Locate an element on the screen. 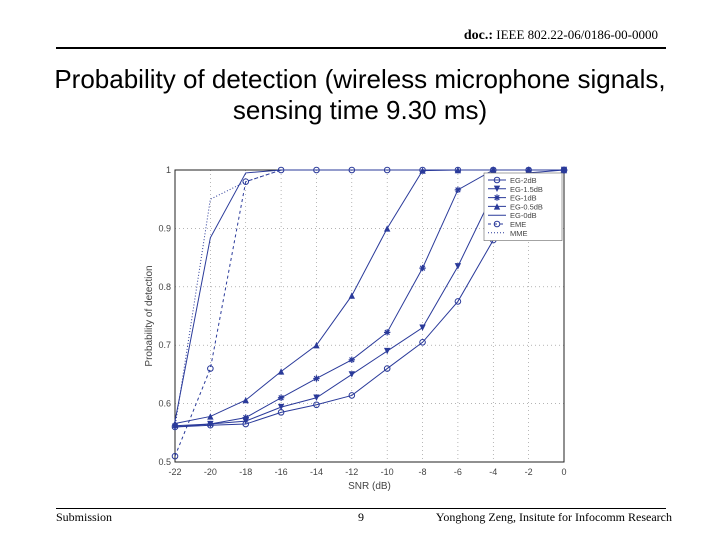 This screenshot has height=540, width=720. legend-label-eg-0-5db: EG-0.5dB is located at coordinates (526, 206).